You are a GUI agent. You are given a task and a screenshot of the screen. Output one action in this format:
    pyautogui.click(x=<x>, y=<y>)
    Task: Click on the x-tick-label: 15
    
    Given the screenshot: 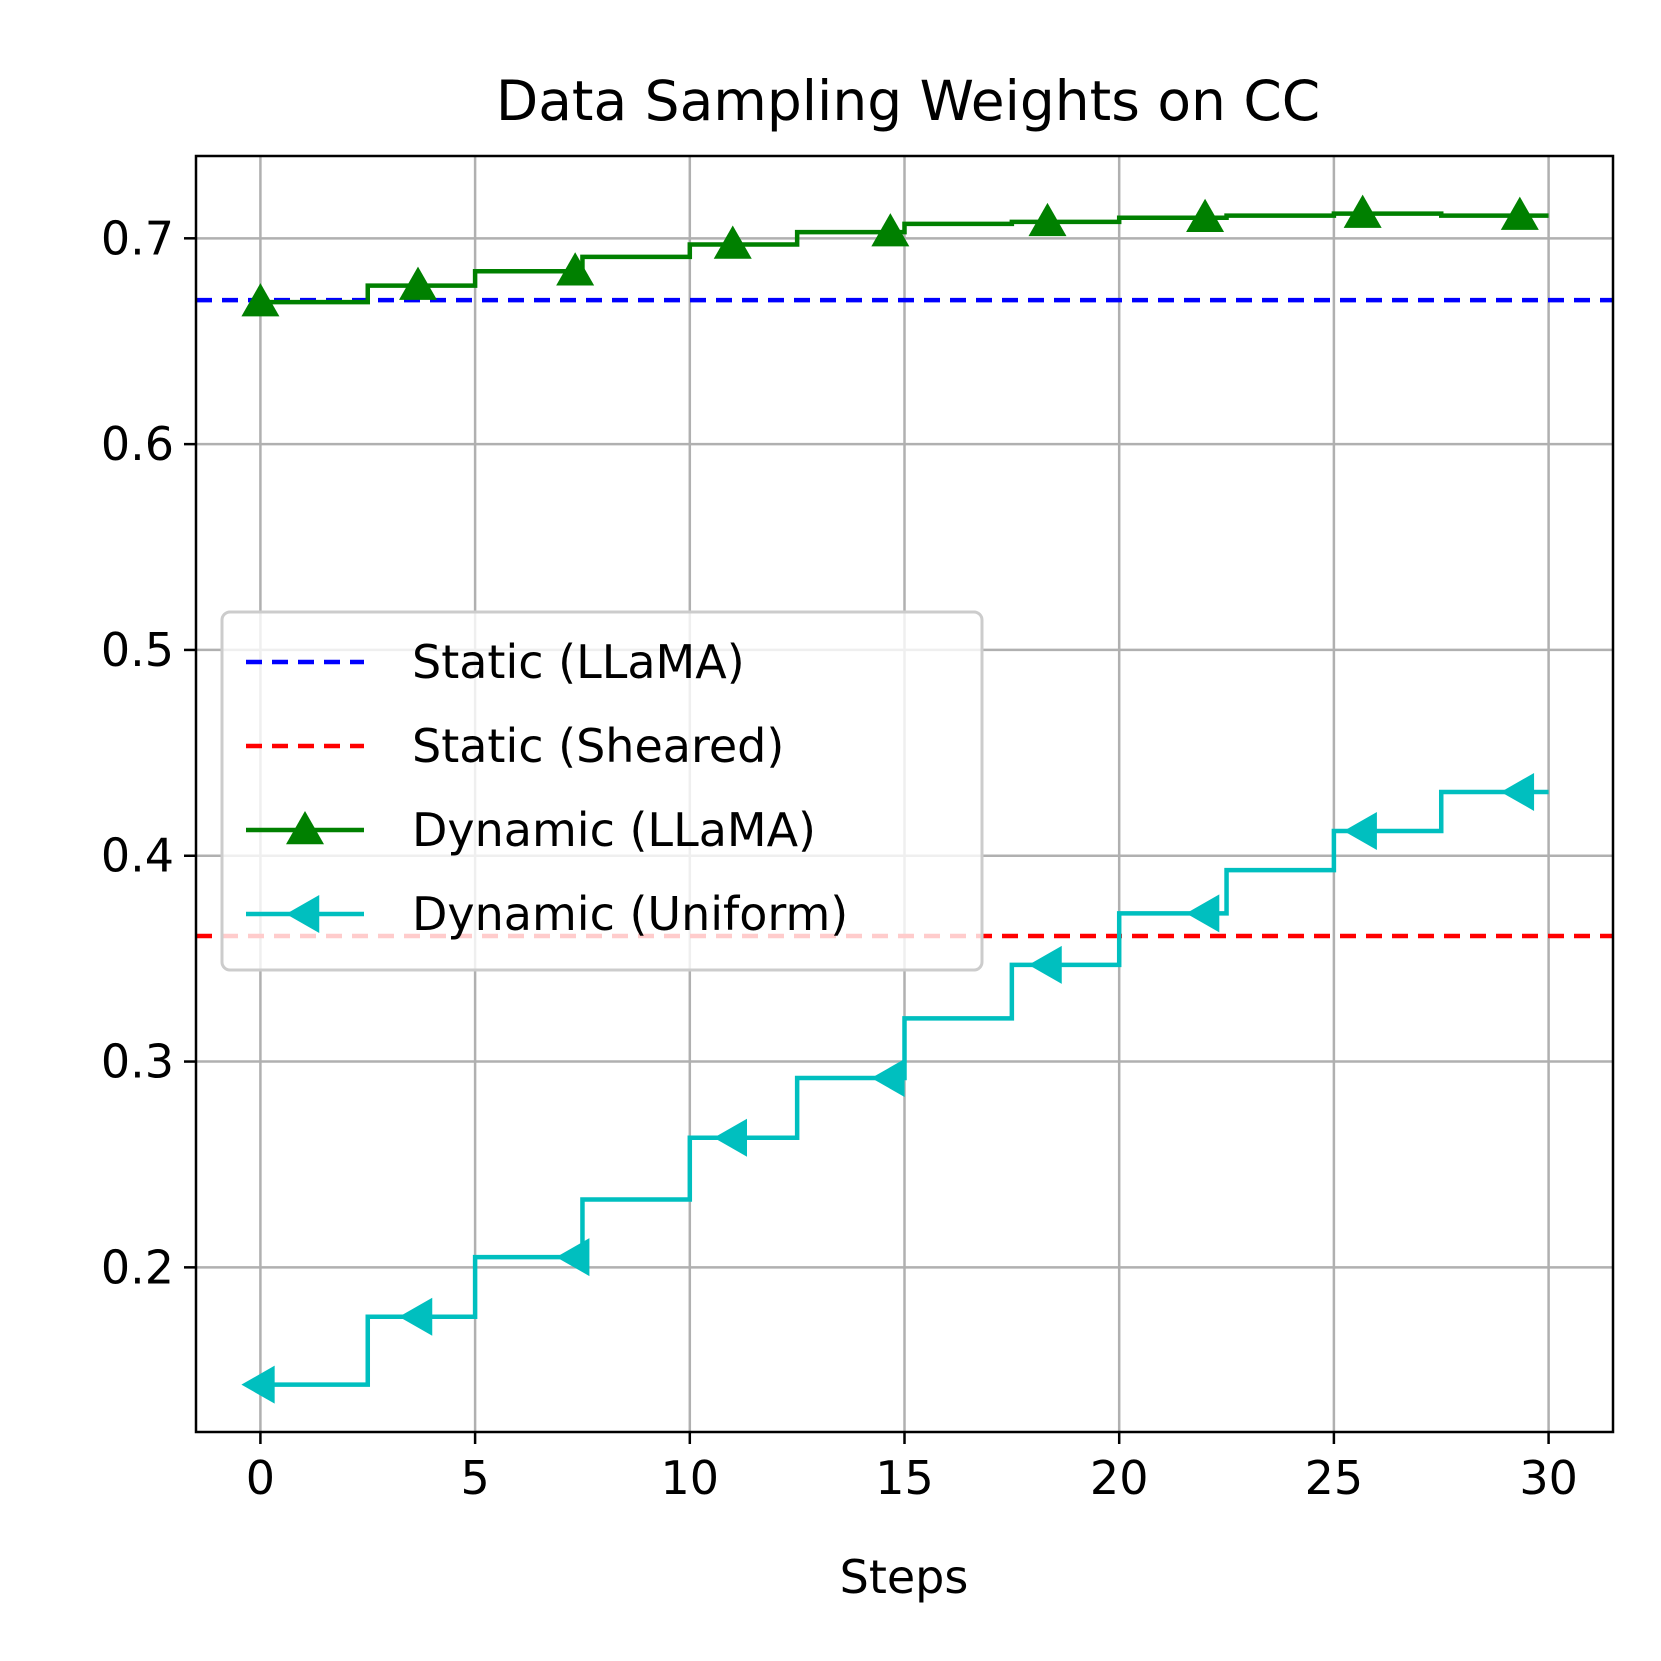 What is the action you would take?
    pyautogui.click(x=904, y=1478)
    